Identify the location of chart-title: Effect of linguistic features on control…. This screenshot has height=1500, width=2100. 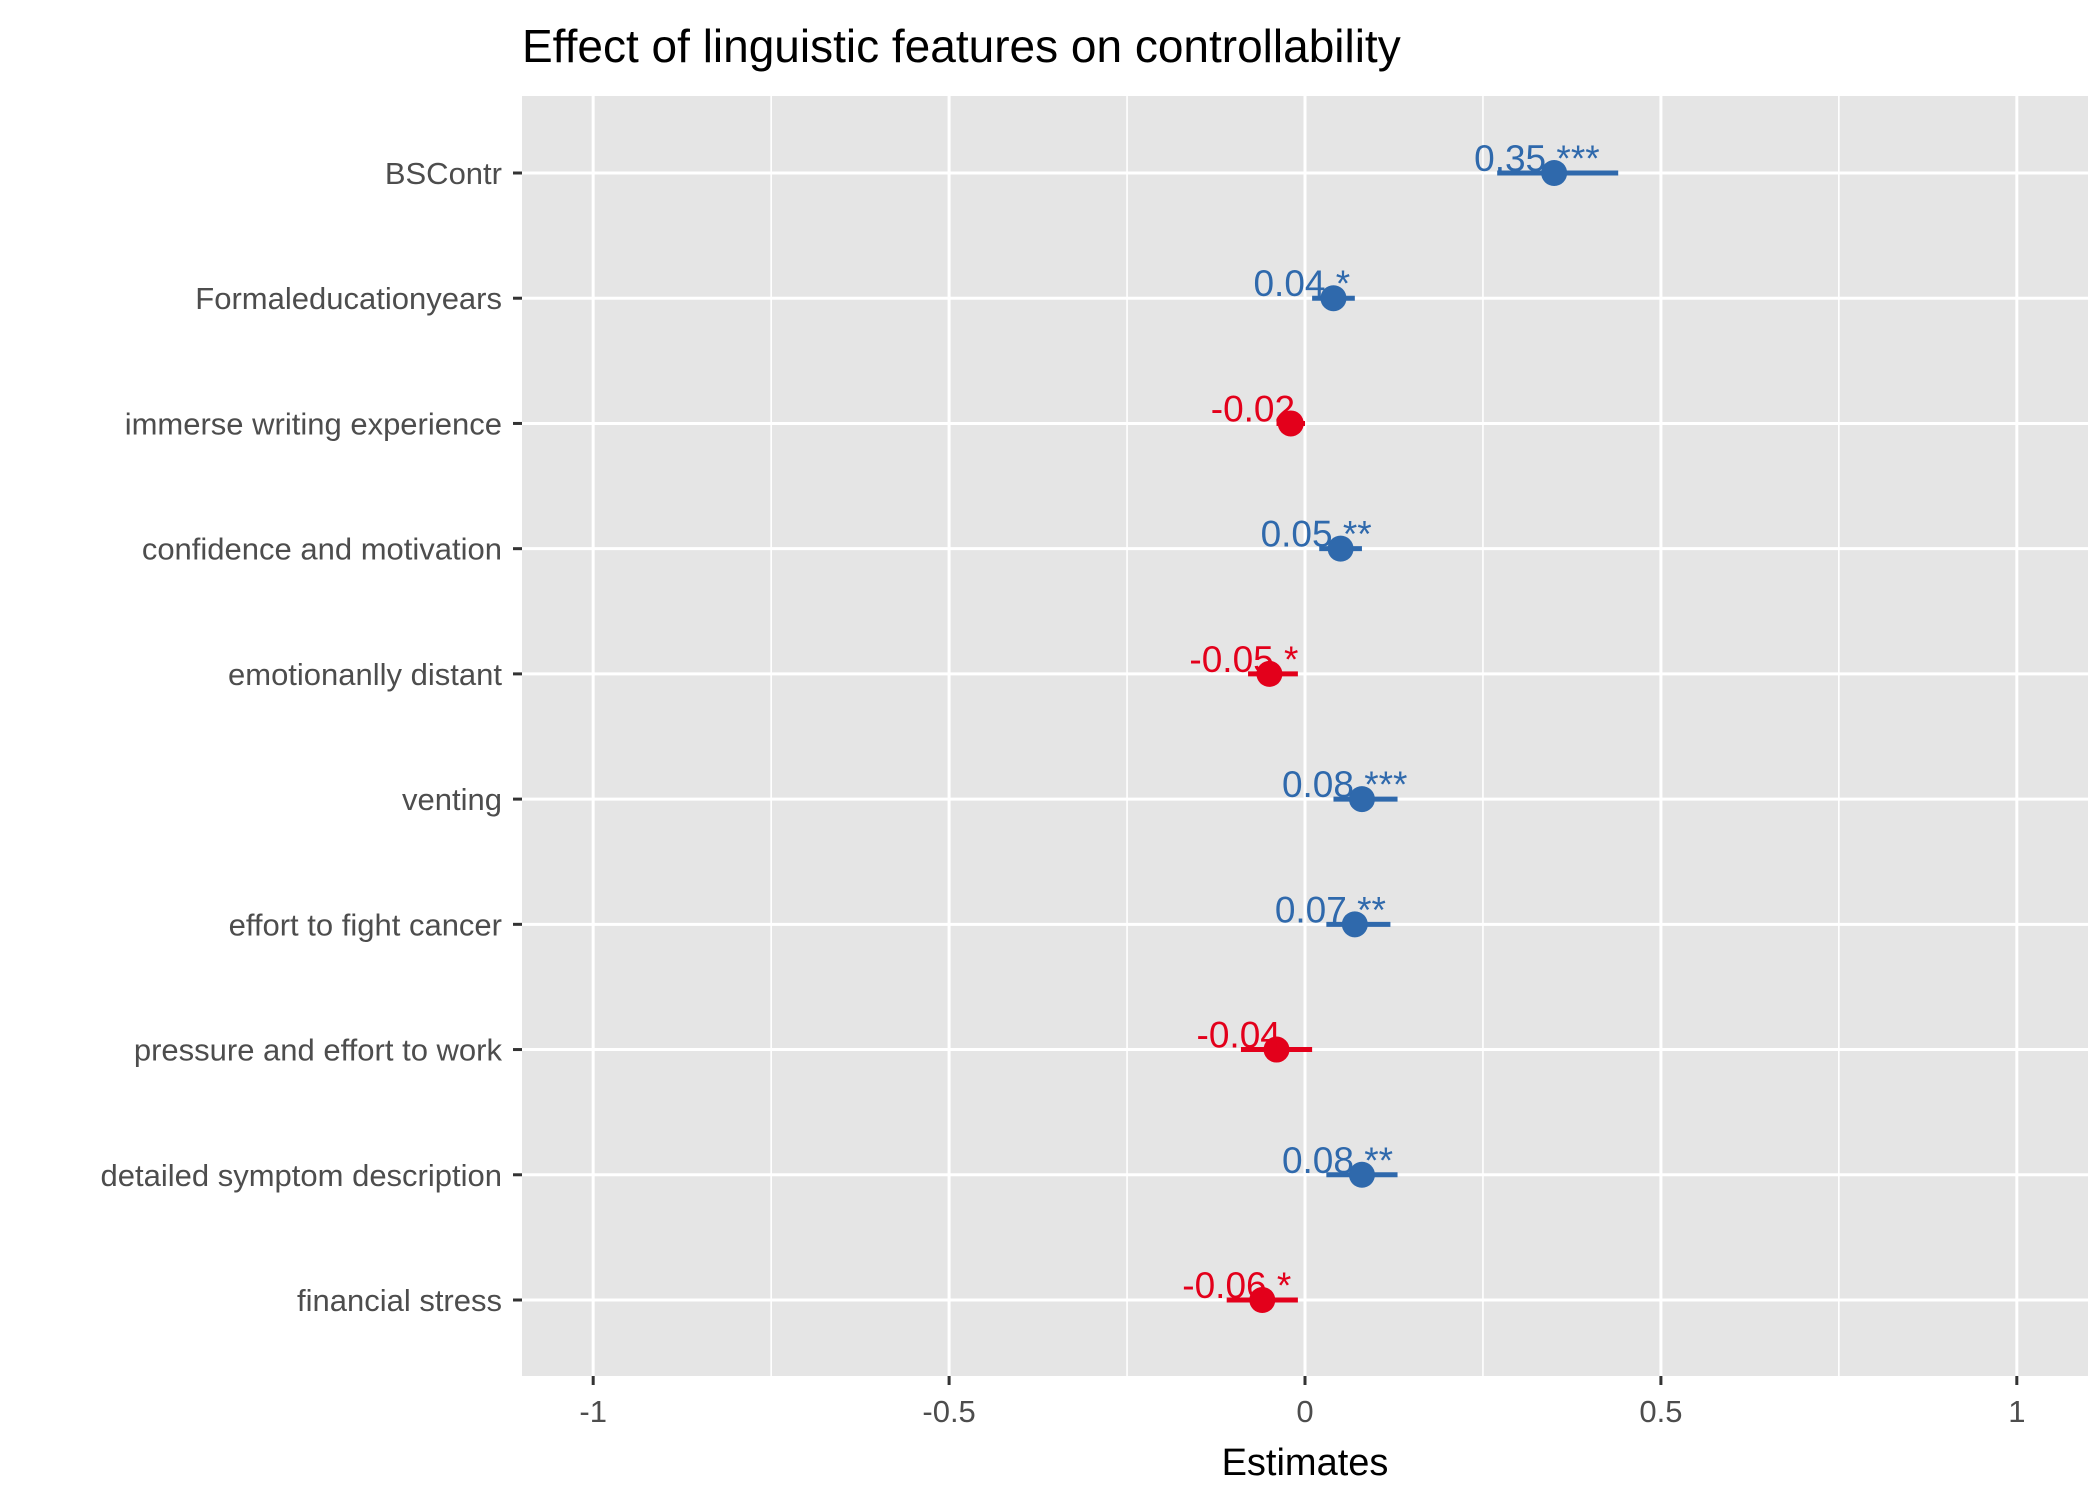
(961, 46).